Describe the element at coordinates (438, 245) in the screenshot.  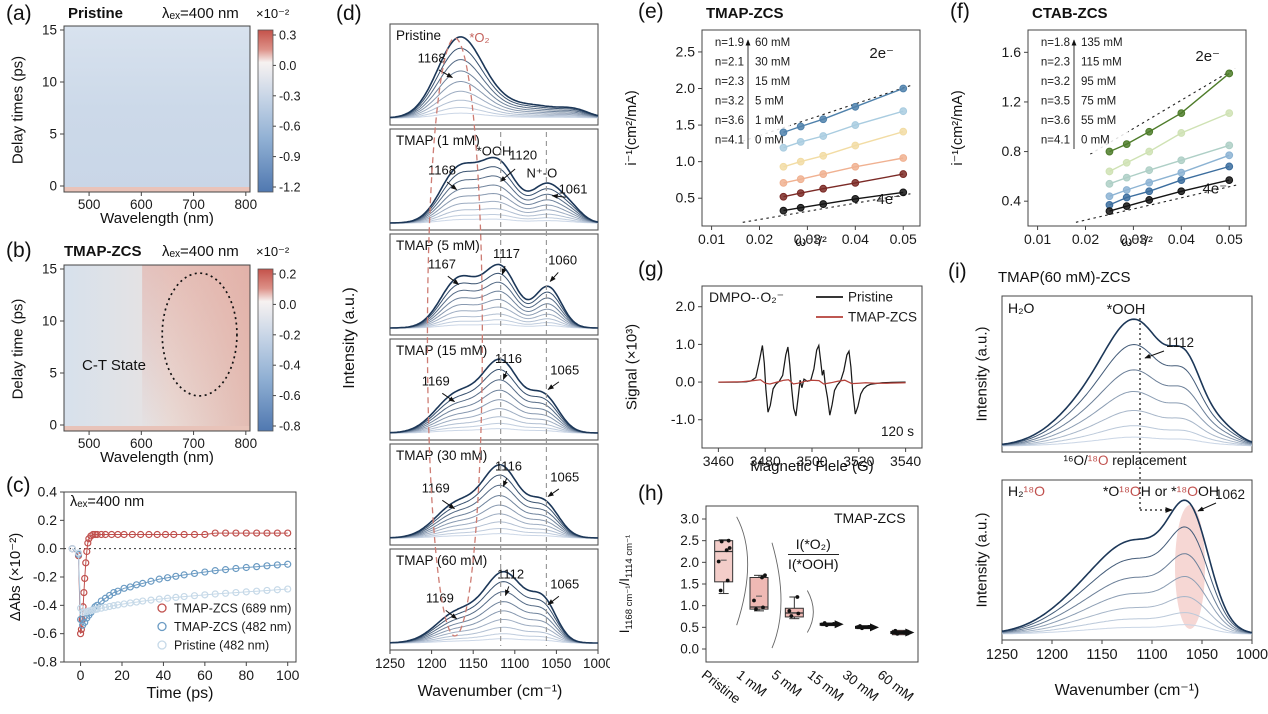
I see `svg-text: TMAP (5 mM)` at that location.